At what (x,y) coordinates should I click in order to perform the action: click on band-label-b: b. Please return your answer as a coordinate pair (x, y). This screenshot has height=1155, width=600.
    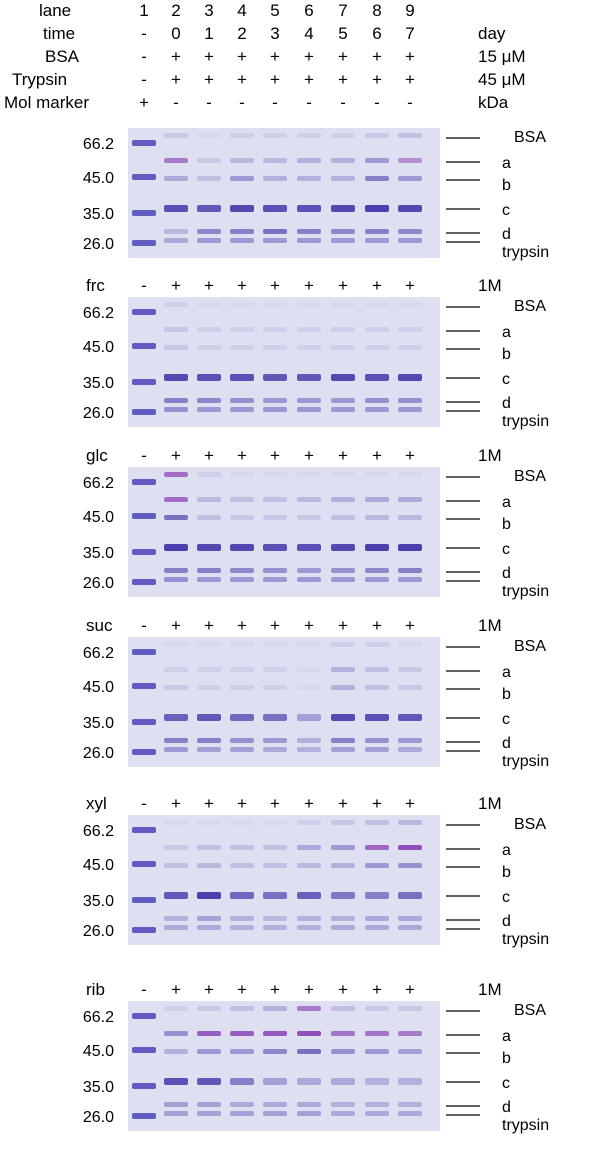
    Looking at the image, I should click on (506, 694).